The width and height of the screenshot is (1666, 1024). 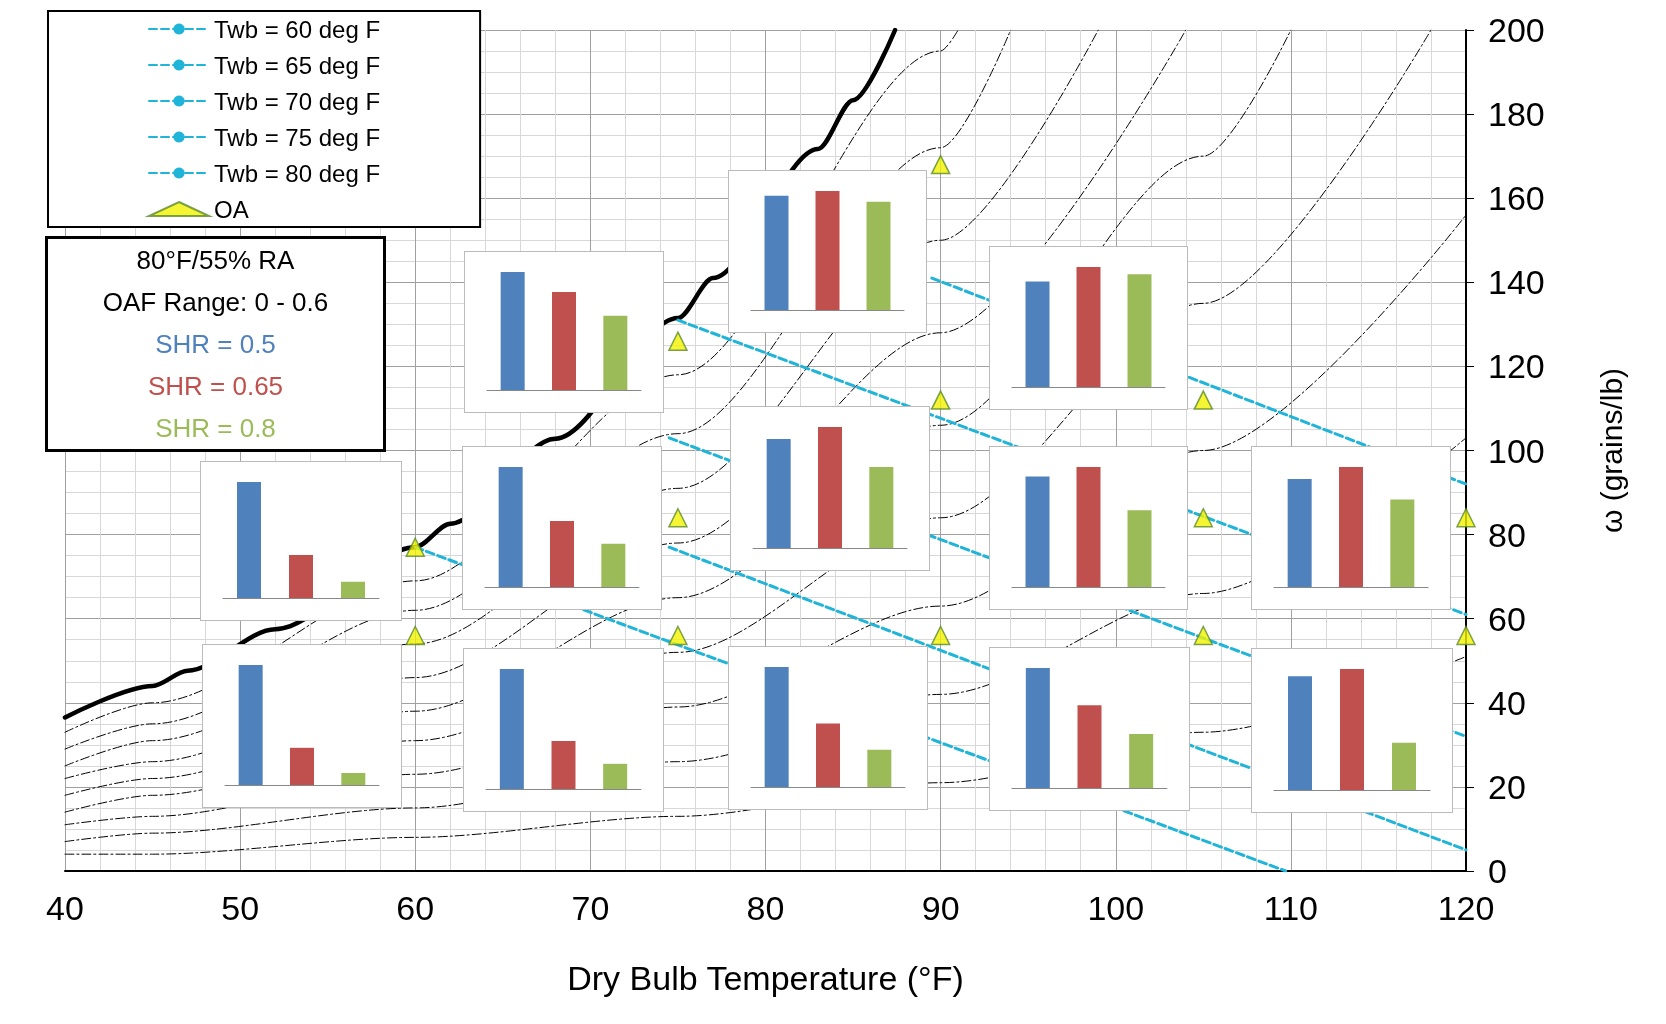 What do you see at coordinates (215, 344) in the screenshot?
I see `annotation: SHR = 0.5` at bounding box center [215, 344].